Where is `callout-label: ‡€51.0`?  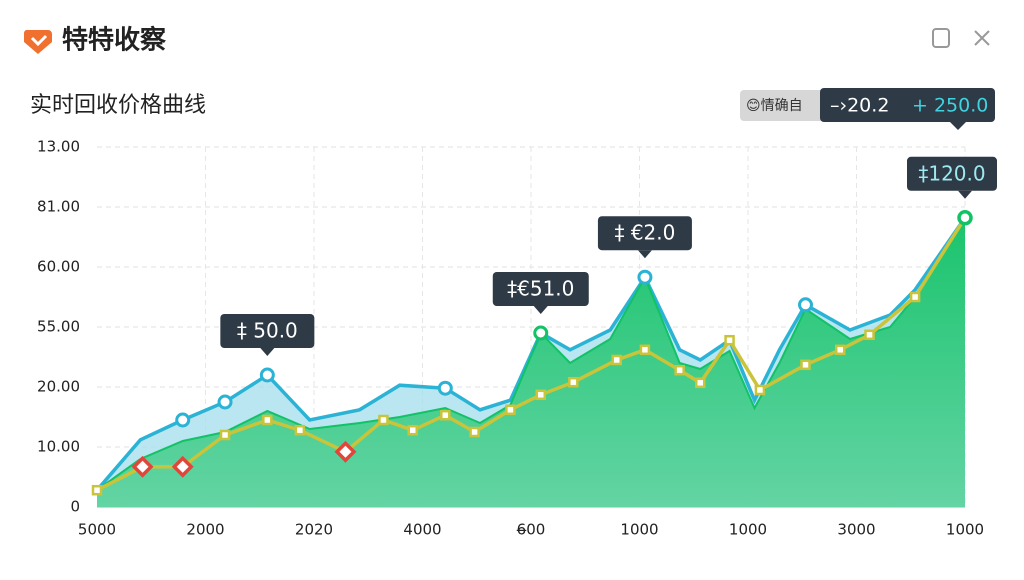
callout-label: ‡€51.0 is located at coordinates (540, 289).